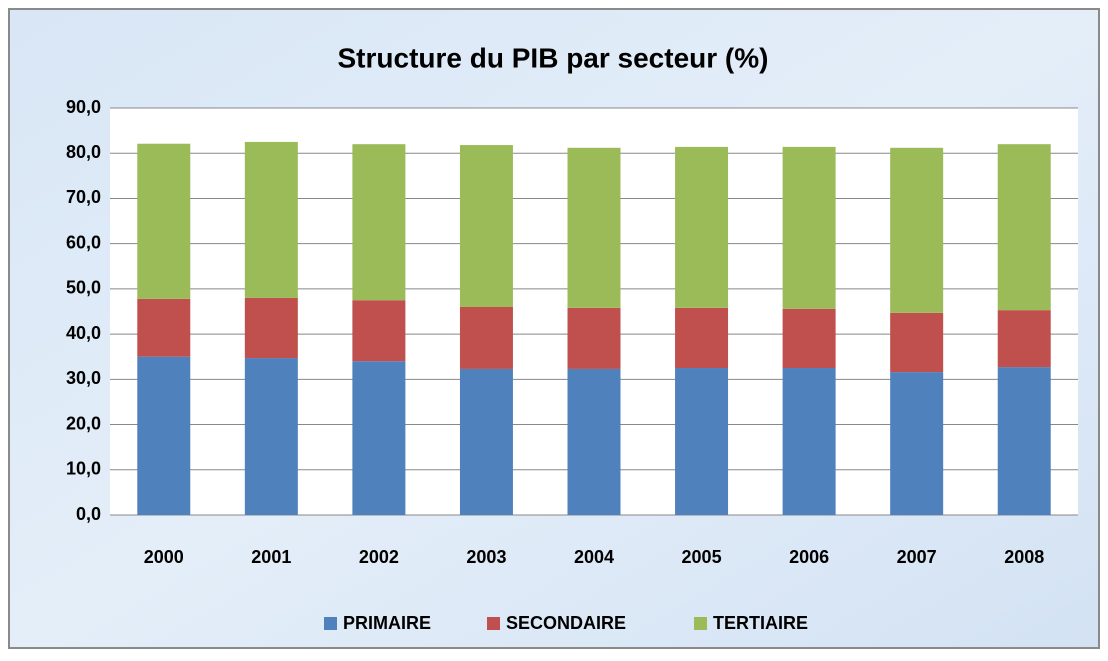  I want to click on chart-title: Structure du PIB par secteur (%), so click(553, 57).